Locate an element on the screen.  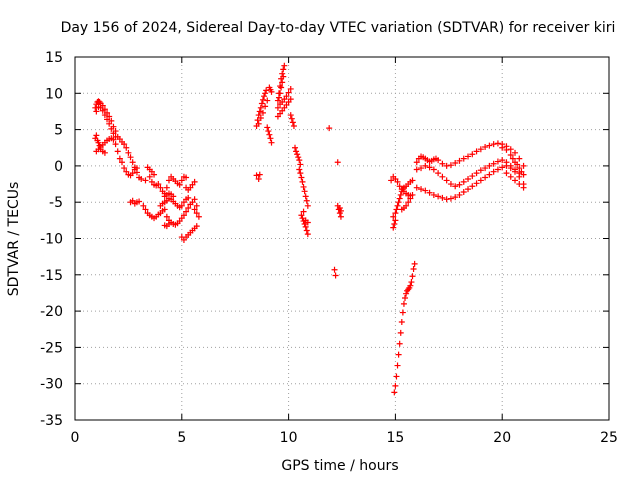
x-tick-label: 10 is located at coordinates (289, 438).